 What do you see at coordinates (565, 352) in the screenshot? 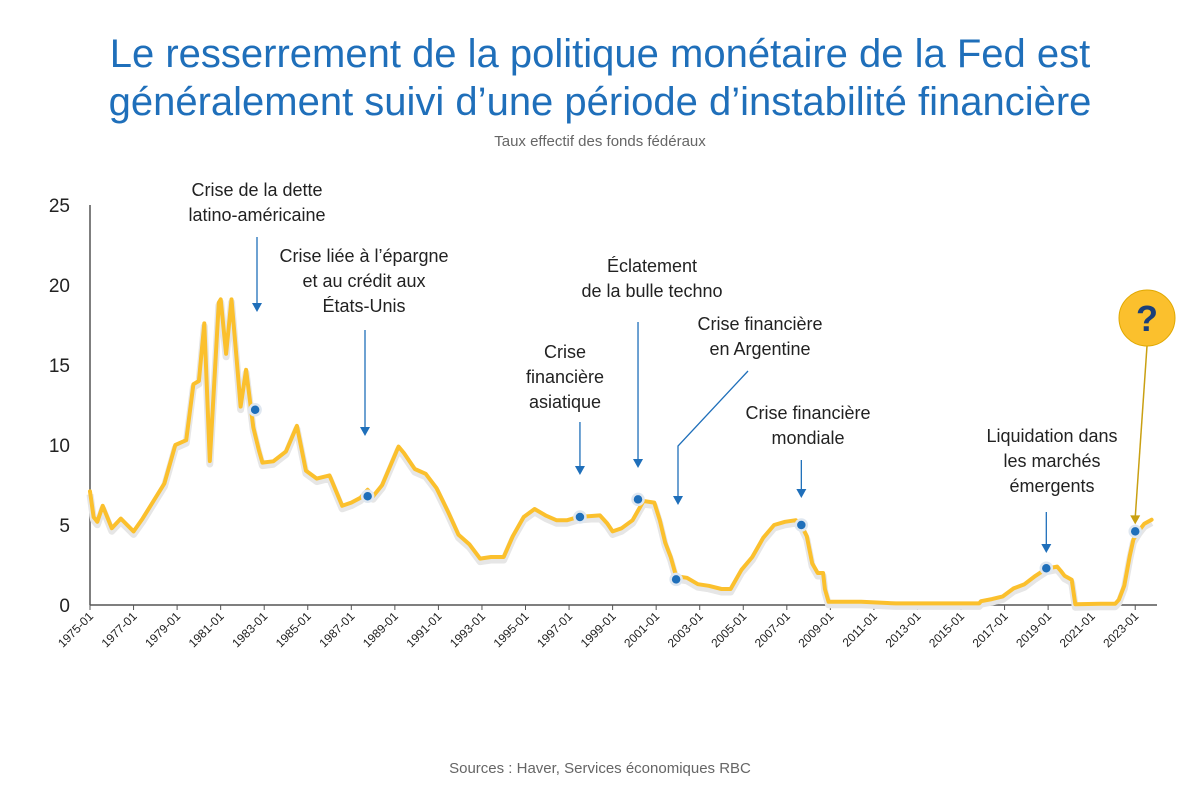
I see `annotation-label: Crise` at bounding box center [565, 352].